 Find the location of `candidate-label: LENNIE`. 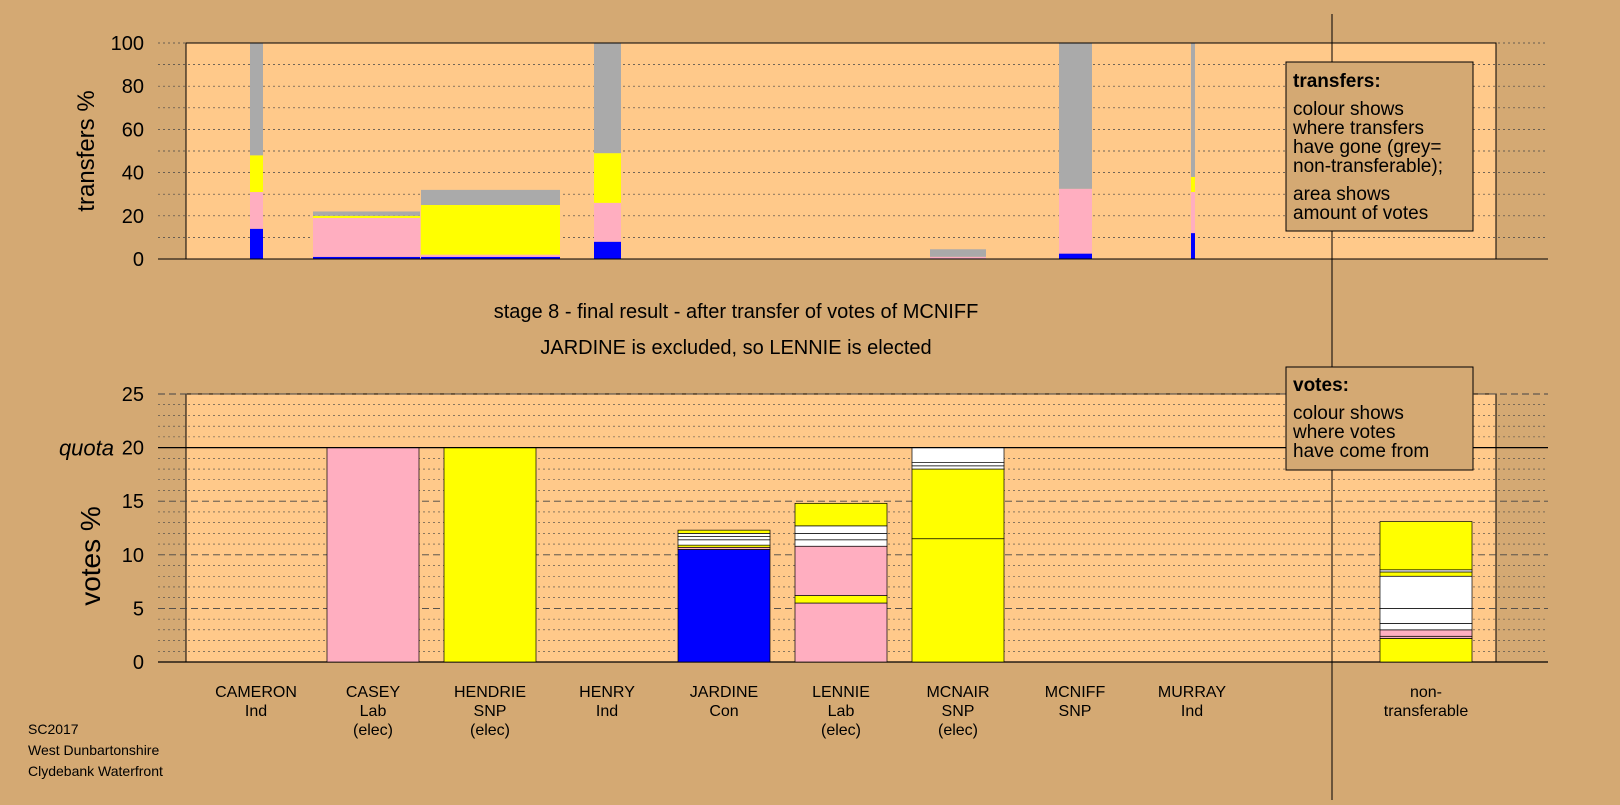

candidate-label: LENNIE is located at coordinates (841, 692).